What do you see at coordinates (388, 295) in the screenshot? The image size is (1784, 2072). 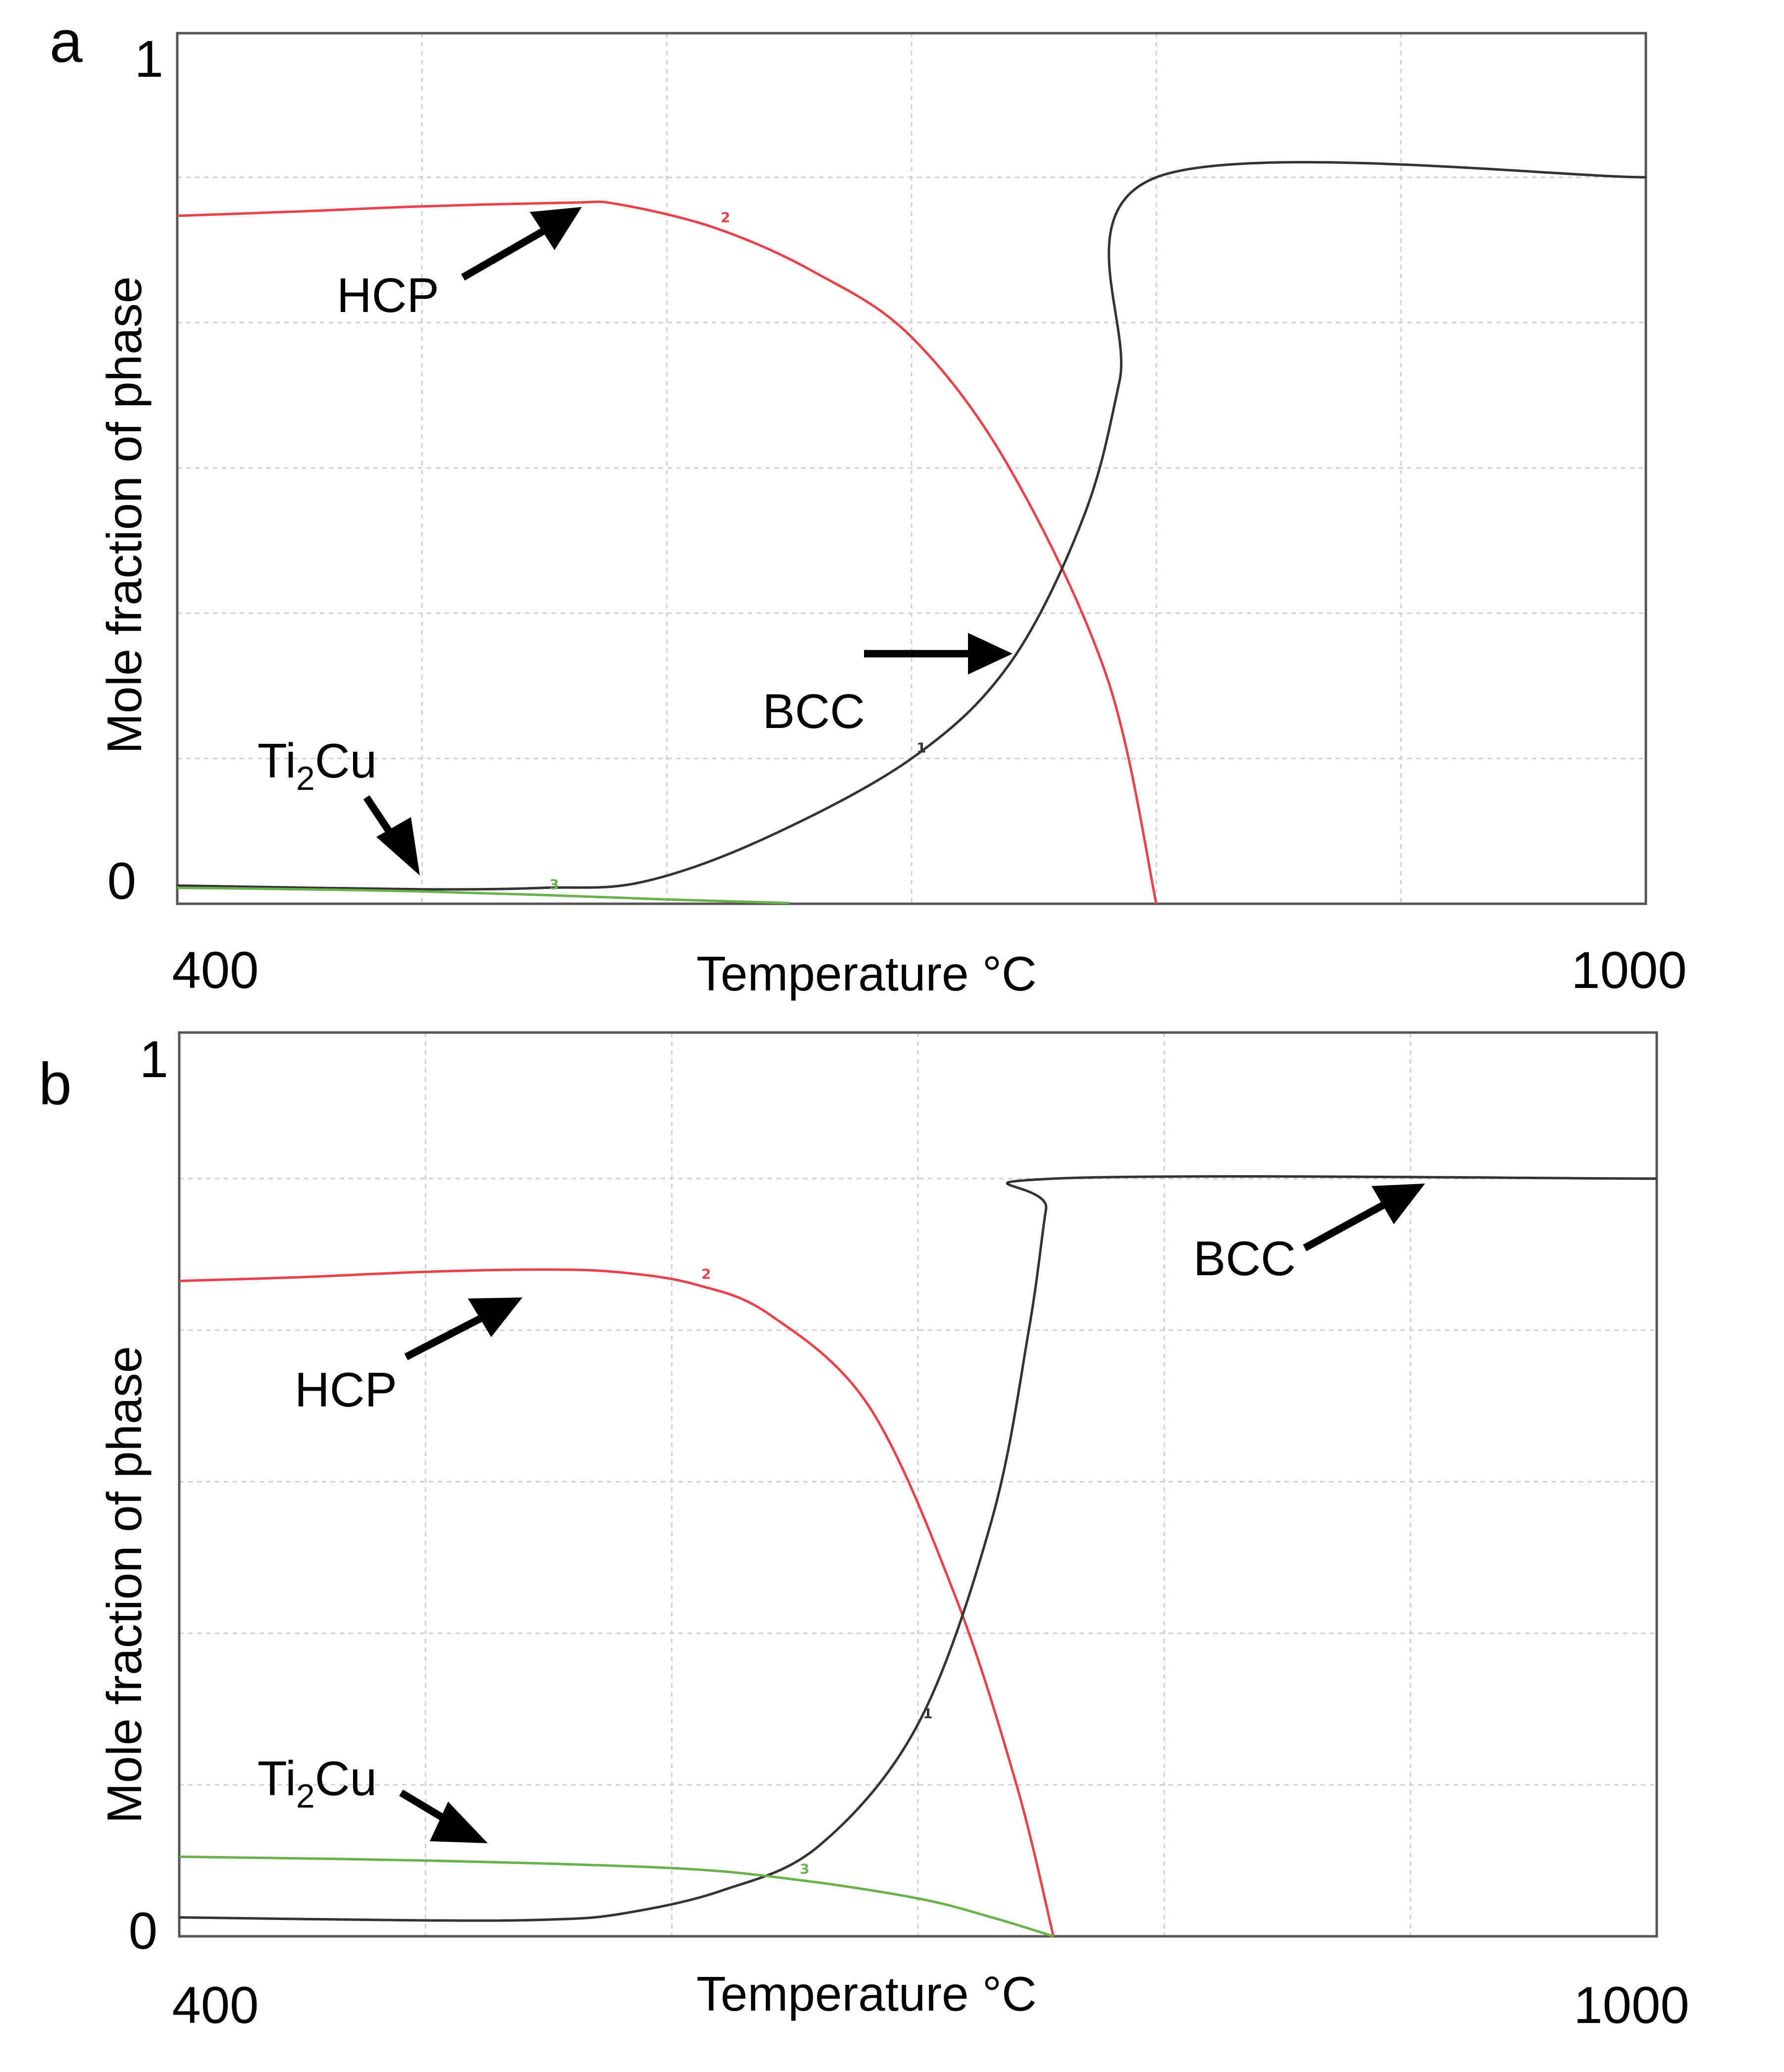 I see `hcp-label-a: HCP` at bounding box center [388, 295].